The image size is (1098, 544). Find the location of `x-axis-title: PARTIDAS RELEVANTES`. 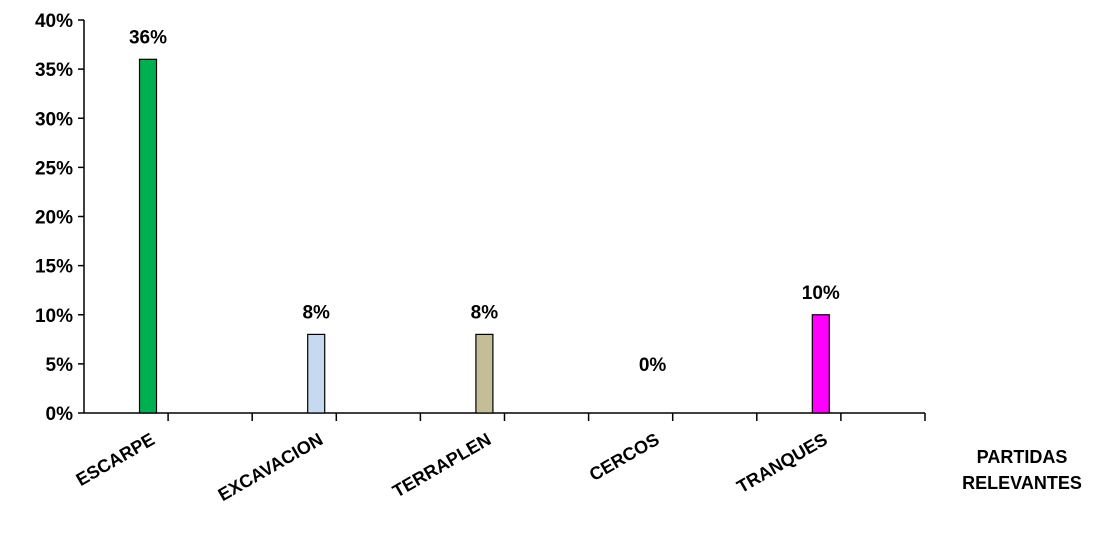

x-axis-title: PARTIDAS RELEVANTES is located at coordinates (1022, 470).